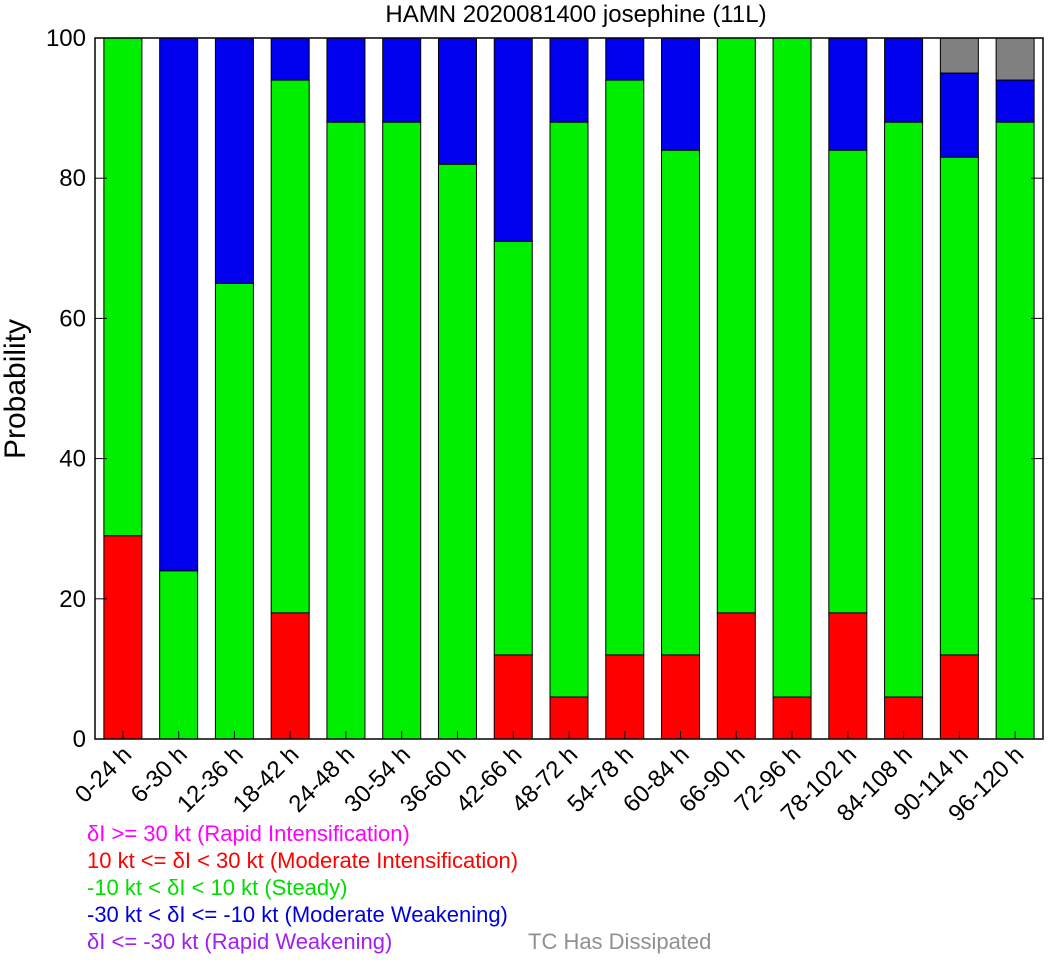 Image resolution: width=1057 pixels, height=960 pixels. Describe the element at coordinates (240, 941) in the screenshot. I see `legend-rapid-weakening: δI <= -30 kt (Rapid Weakening)` at that location.